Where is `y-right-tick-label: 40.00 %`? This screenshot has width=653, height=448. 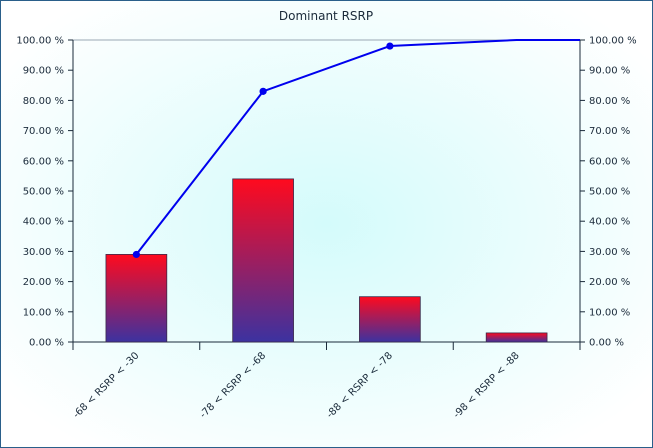
y-right-tick-label: 40.00 % is located at coordinates (609, 222).